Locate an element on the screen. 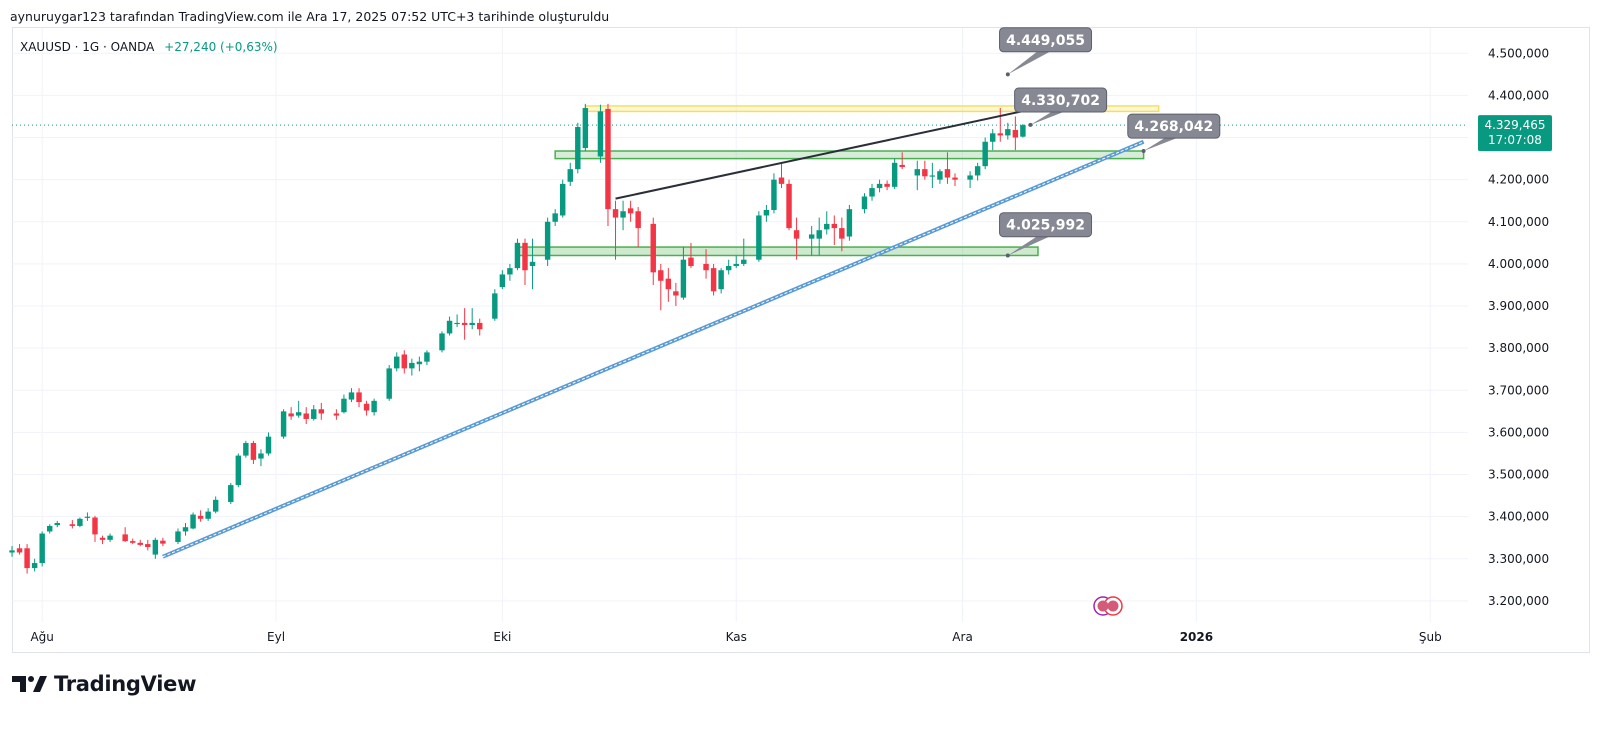 The height and width of the screenshot is (733, 1600). last-price-label is located at coordinates (1515, 133).